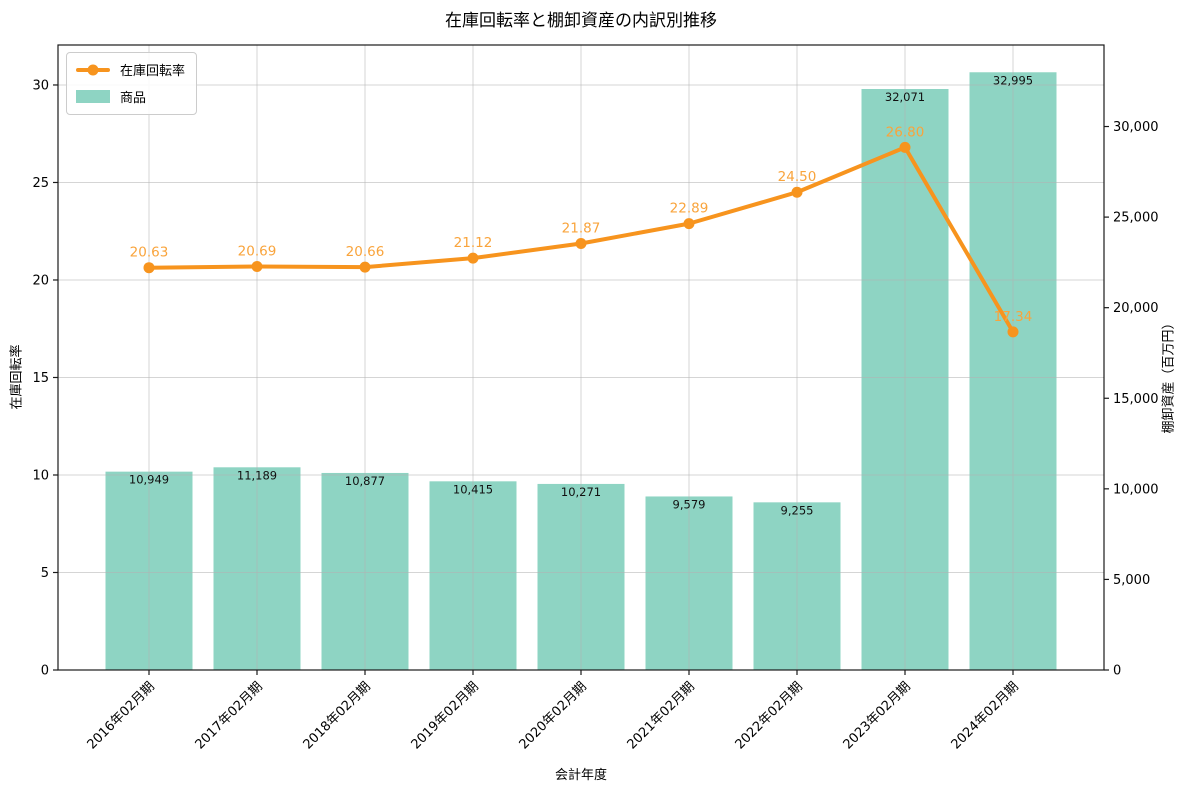 The height and width of the screenshot is (789, 1189). What do you see at coordinates (797, 510) in the screenshot?
I see `bar-value-label: 9,255` at bounding box center [797, 510].